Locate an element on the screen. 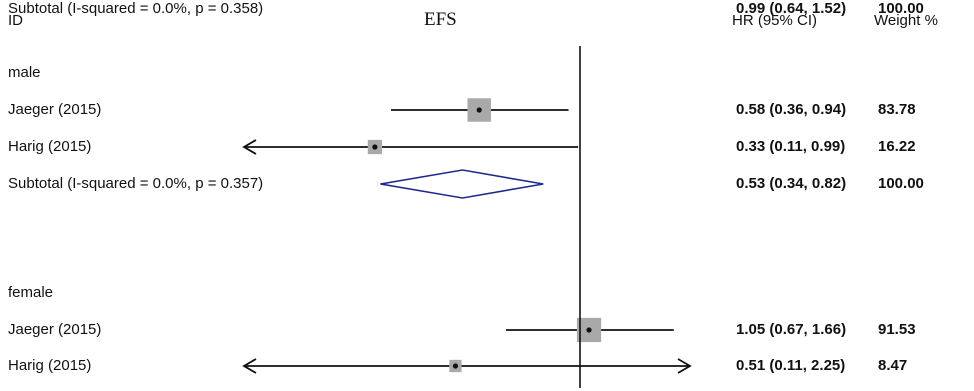 The image size is (974, 391). chart-title: EFS is located at coordinates (440, 19).